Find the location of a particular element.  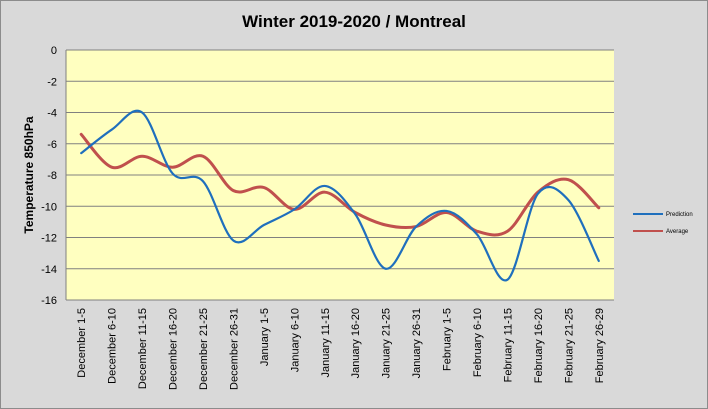

legend-label-prediction: Prediction is located at coordinates (679, 215).